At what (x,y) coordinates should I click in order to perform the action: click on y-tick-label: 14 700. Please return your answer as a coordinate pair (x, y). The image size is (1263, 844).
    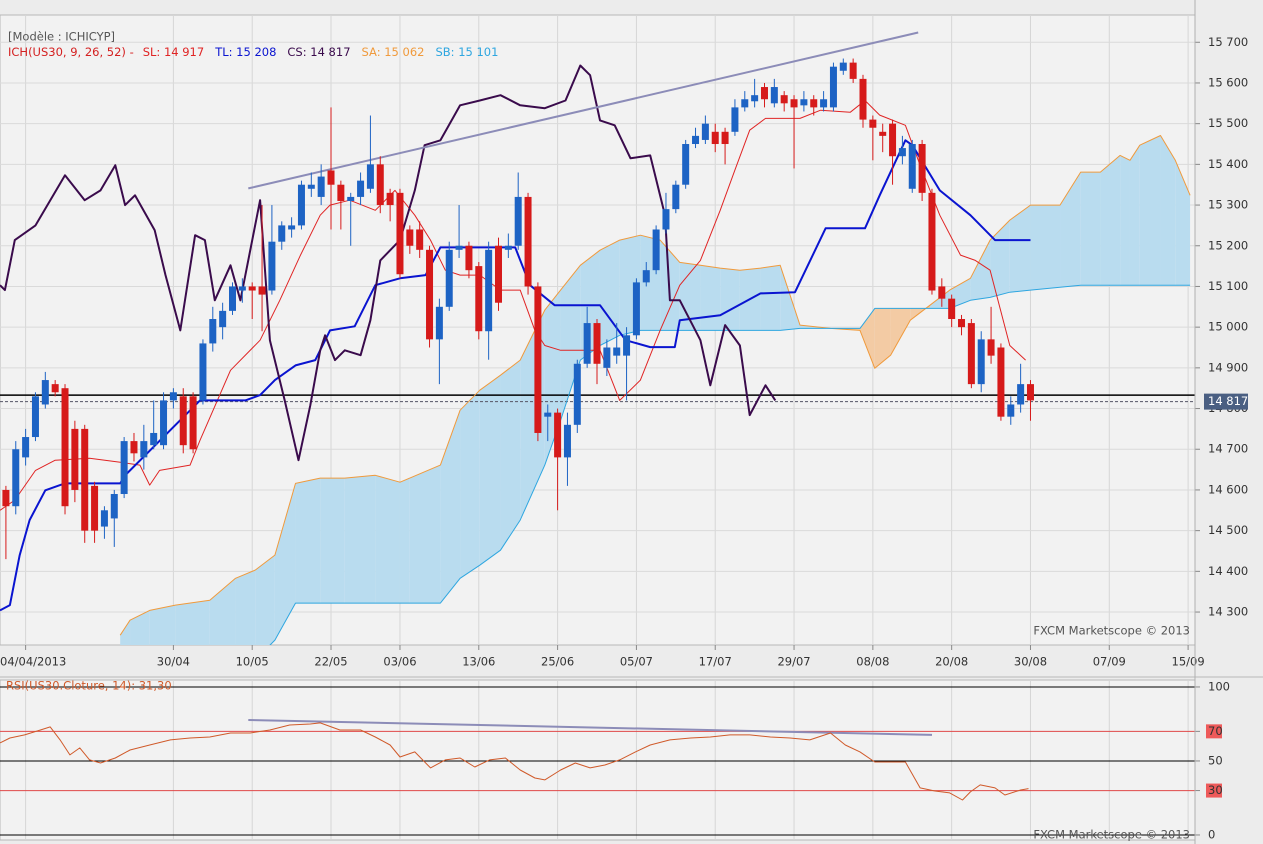
    Looking at the image, I should click on (1228, 449).